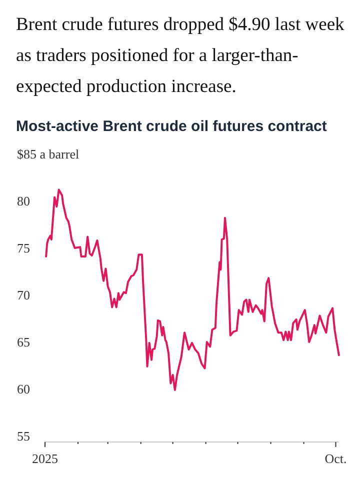  I want to click on chart-subtitle: Most-active Brent crude oil futures contract, so click(171, 126).